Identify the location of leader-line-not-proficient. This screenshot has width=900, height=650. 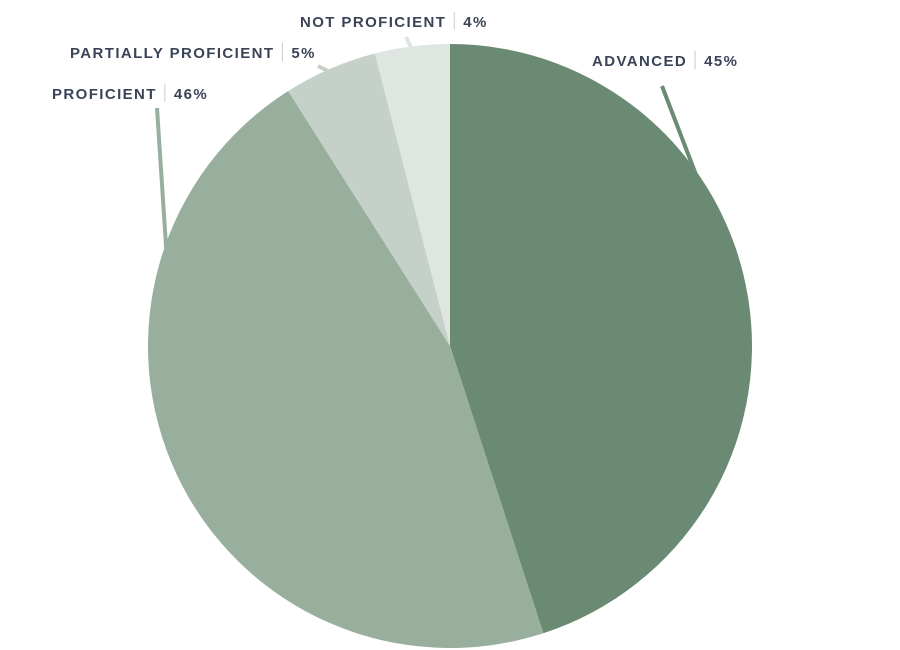
(409, 44).